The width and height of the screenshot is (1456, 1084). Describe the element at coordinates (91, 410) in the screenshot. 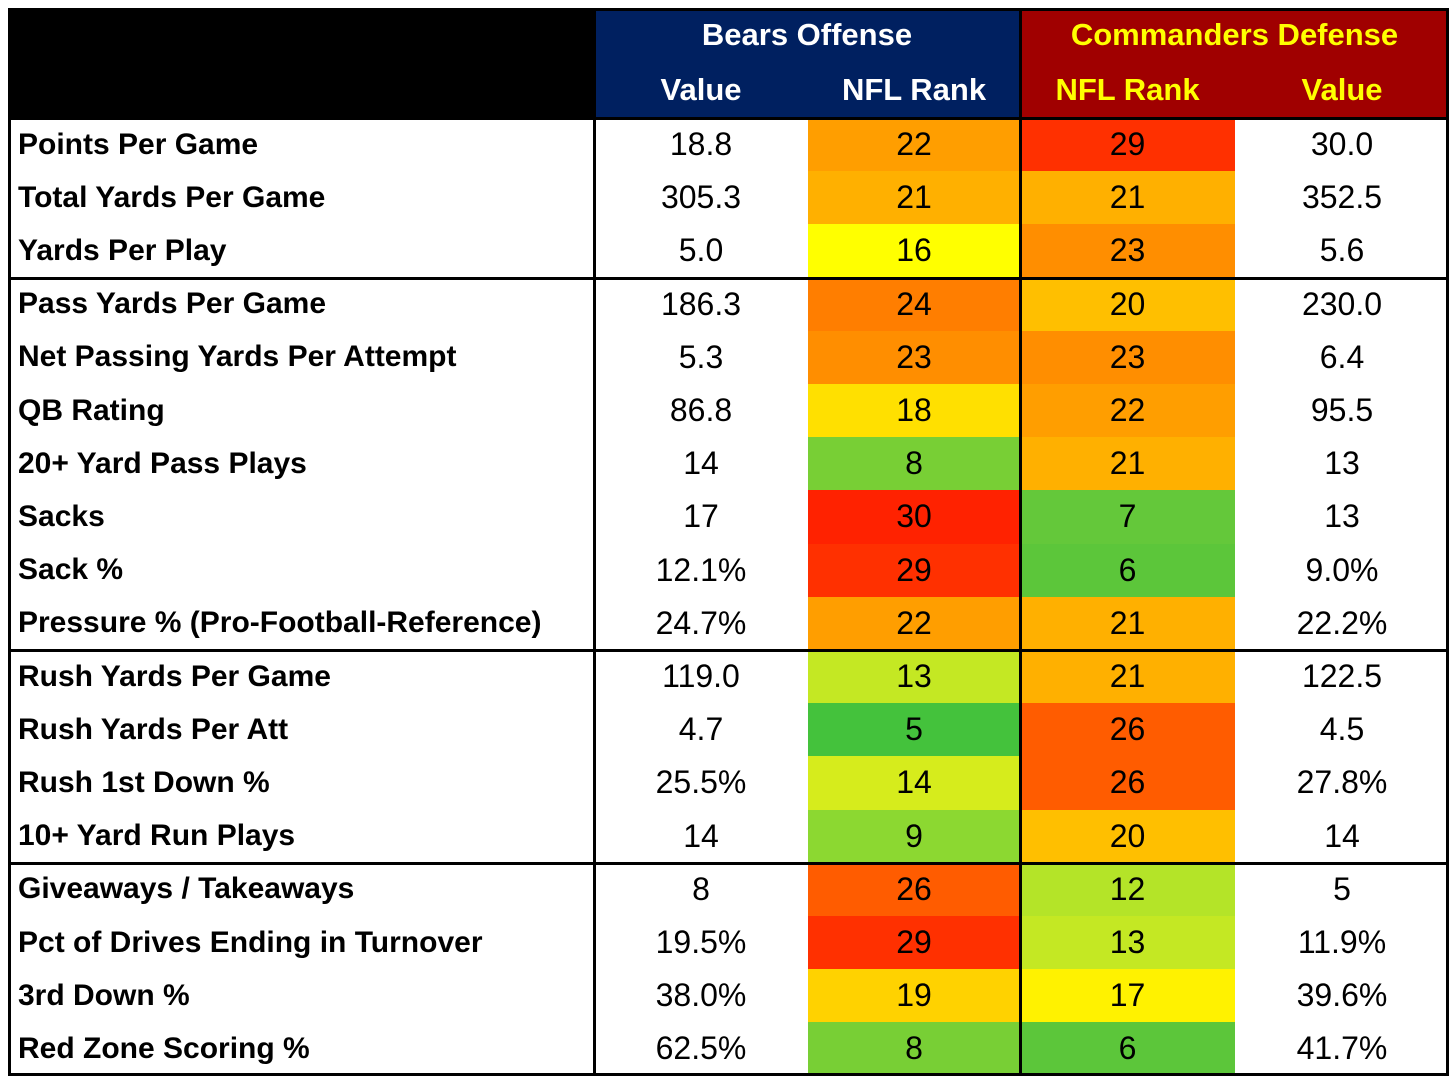

I see `metric-label: QB Rating` at that location.